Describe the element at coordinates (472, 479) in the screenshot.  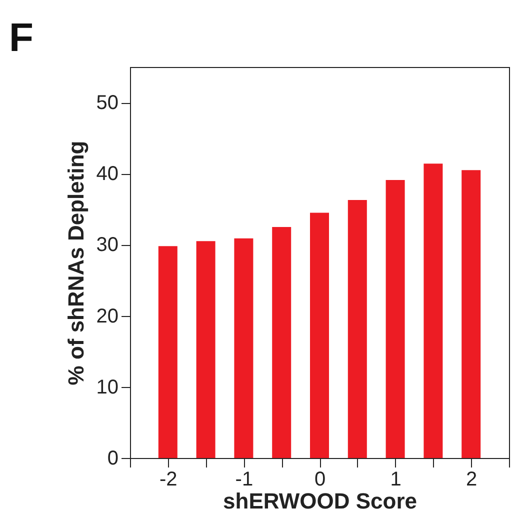
I see `x-tick-label: 2` at that location.